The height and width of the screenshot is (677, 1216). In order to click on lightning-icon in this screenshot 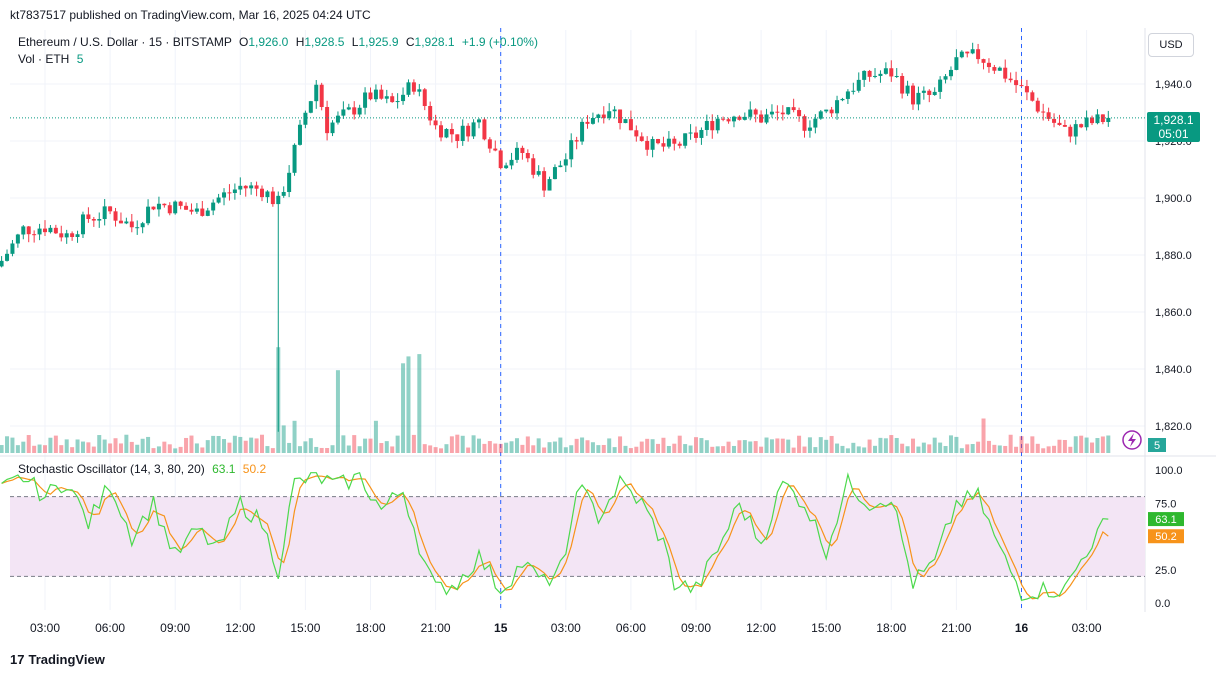, I will do `click(1132, 440)`.